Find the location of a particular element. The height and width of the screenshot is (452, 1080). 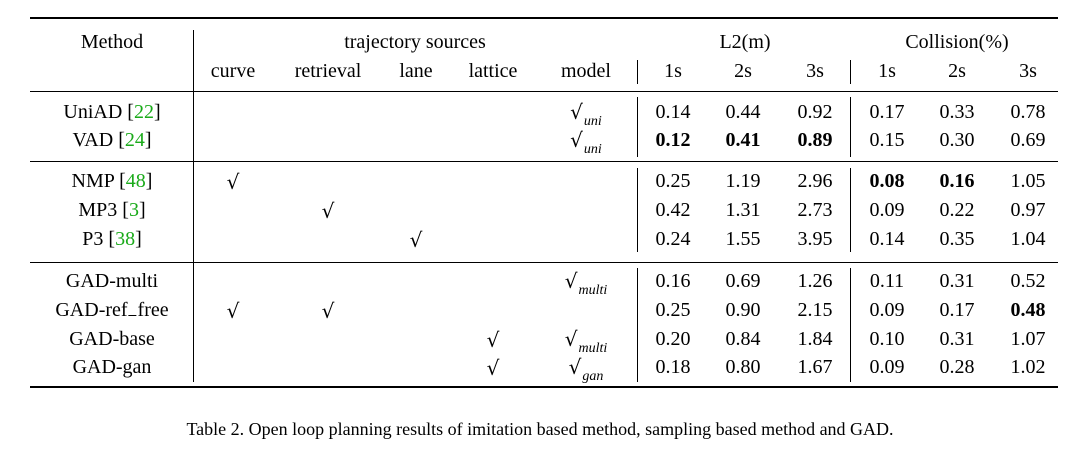

method-label: GAD-gan is located at coordinates (112, 367).